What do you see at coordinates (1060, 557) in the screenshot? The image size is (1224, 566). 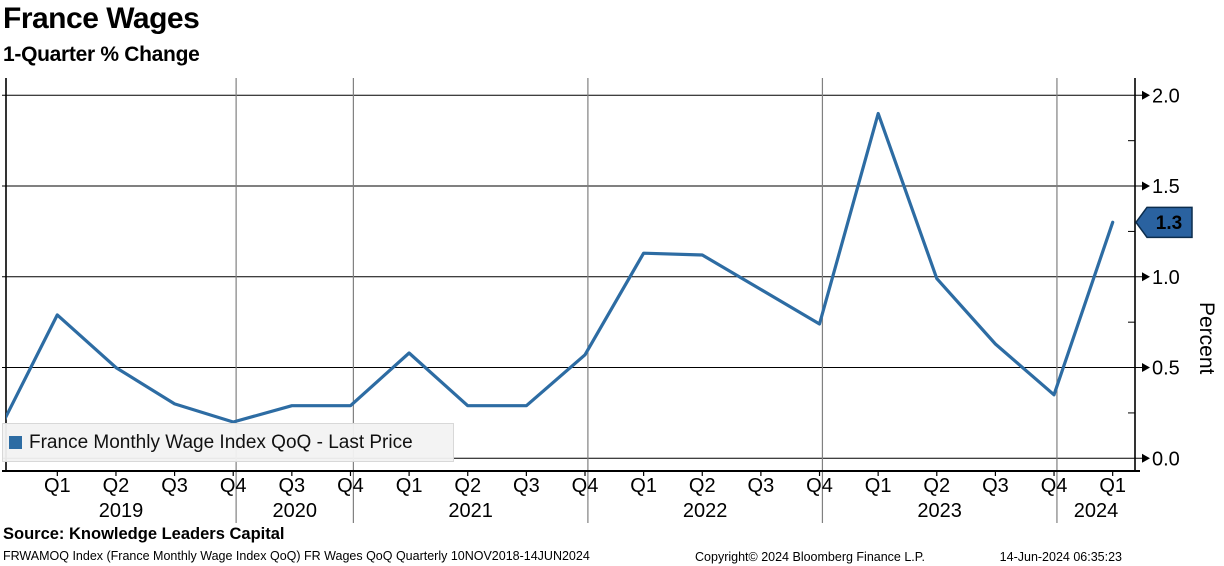 I see `timestamp: 14-Jun-2024 06:35:23` at bounding box center [1060, 557].